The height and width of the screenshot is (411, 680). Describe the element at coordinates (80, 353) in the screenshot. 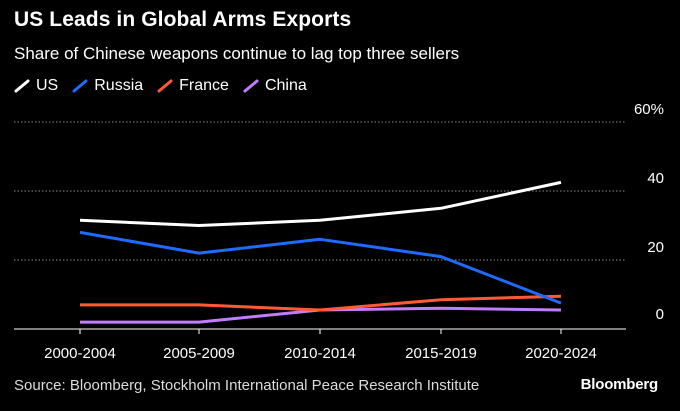

I see `x-tick-label-2000-2004: 2000-2004` at that location.